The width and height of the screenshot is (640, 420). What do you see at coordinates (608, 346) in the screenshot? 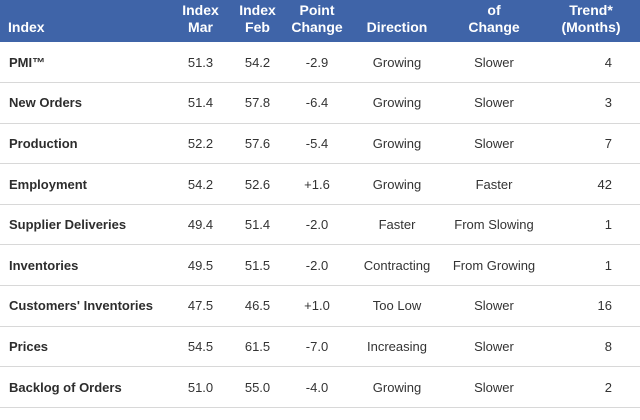
I see `row-trend: 8` at bounding box center [608, 346].